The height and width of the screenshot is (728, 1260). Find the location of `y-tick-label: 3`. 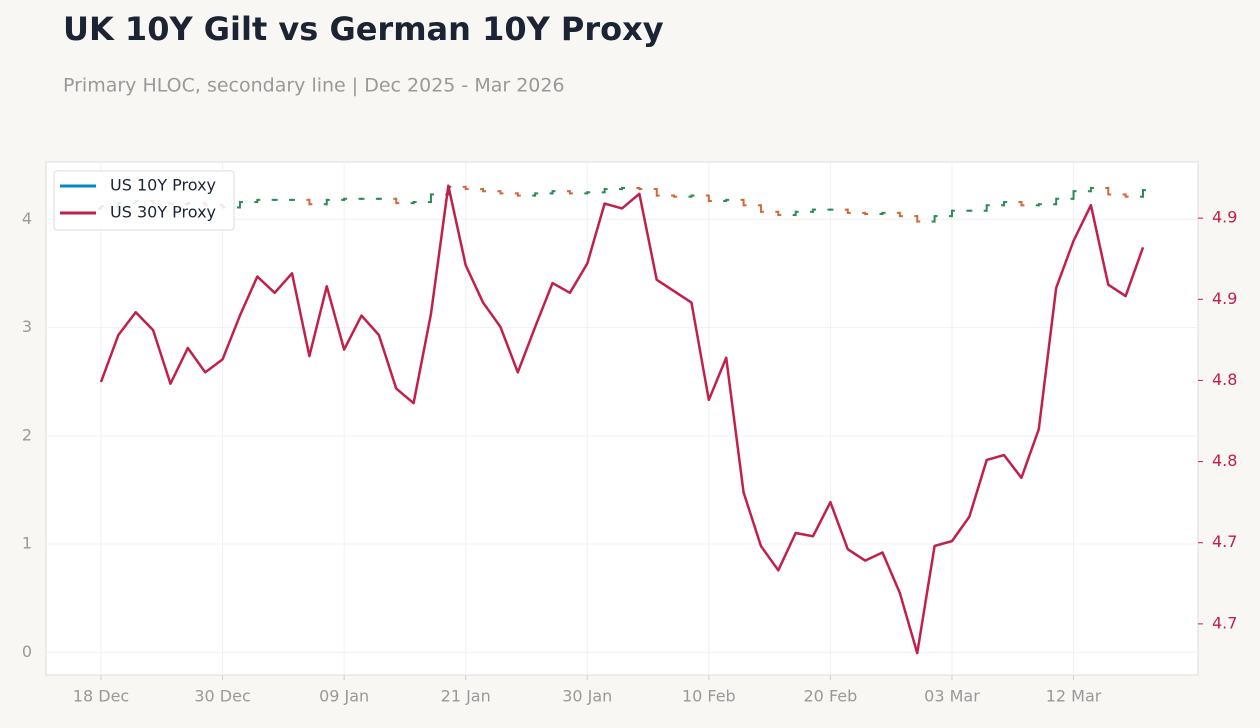

y-tick-label: 3 is located at coordinates (27, 326).